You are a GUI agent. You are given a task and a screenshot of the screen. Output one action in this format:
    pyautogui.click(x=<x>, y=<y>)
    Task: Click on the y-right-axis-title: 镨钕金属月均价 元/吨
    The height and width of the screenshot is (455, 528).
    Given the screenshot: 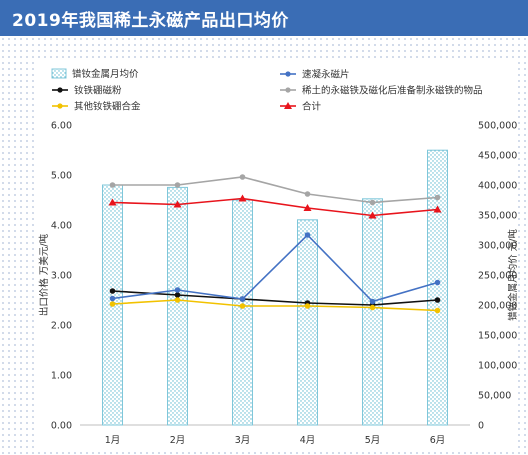 What is the action you would take?
    pyautogui.click(x=513, y=275)
    